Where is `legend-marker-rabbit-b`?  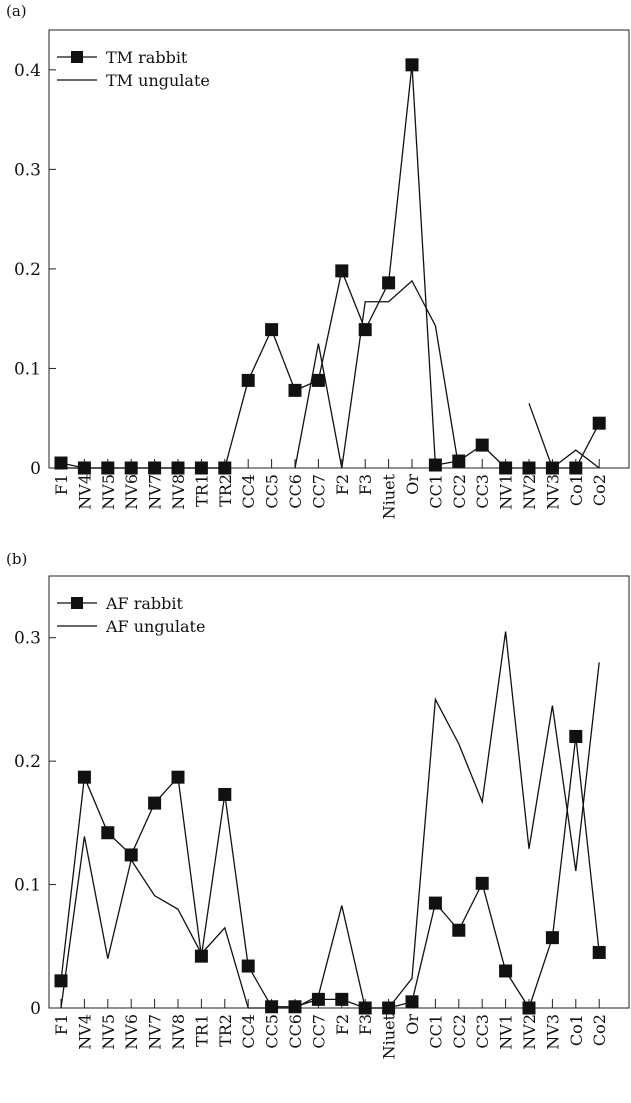
legend-marker-rabbit-b is located at coordinates (77, 603).